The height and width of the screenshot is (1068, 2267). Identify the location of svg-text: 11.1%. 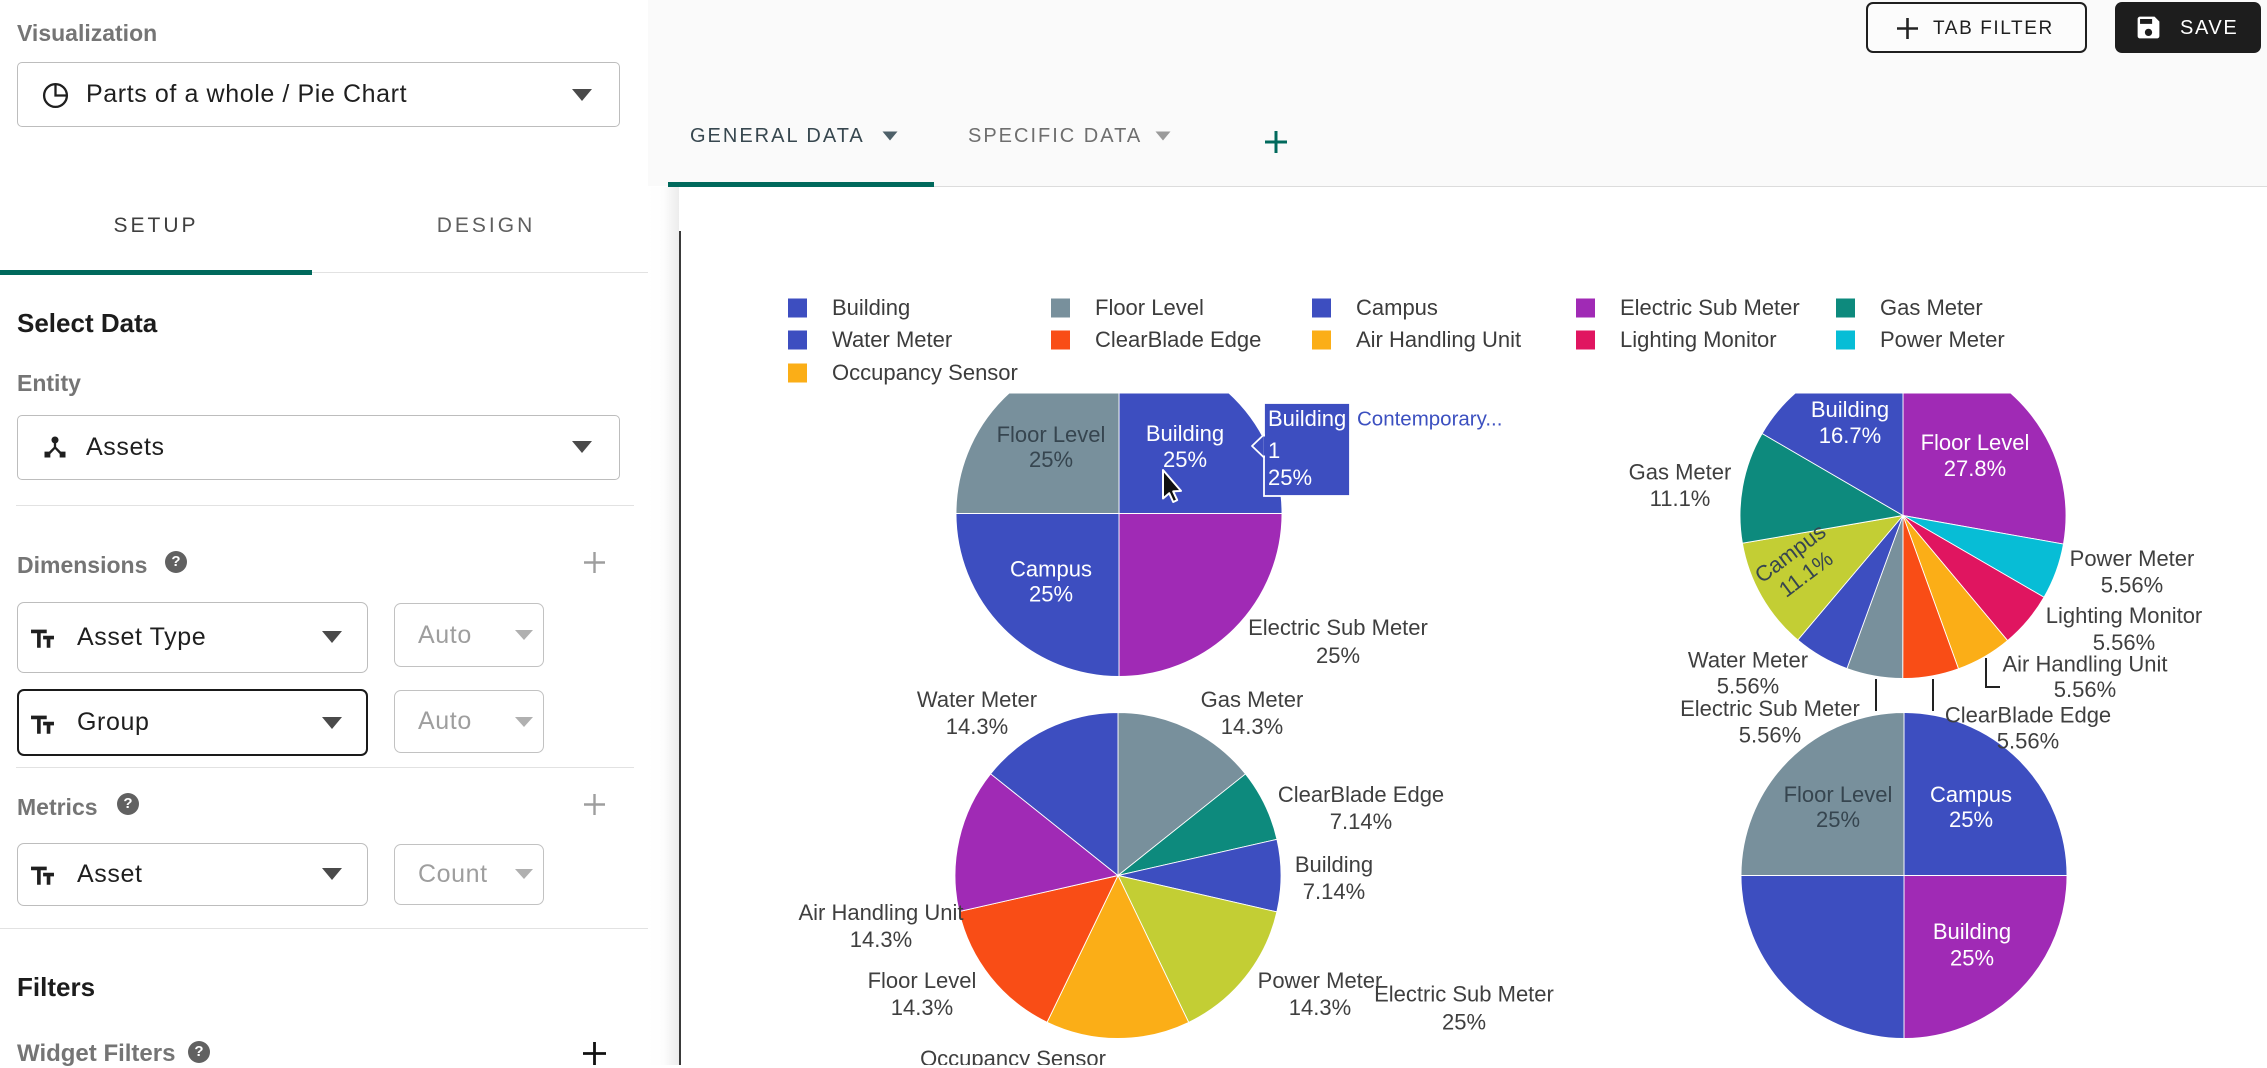
(1680, 498).